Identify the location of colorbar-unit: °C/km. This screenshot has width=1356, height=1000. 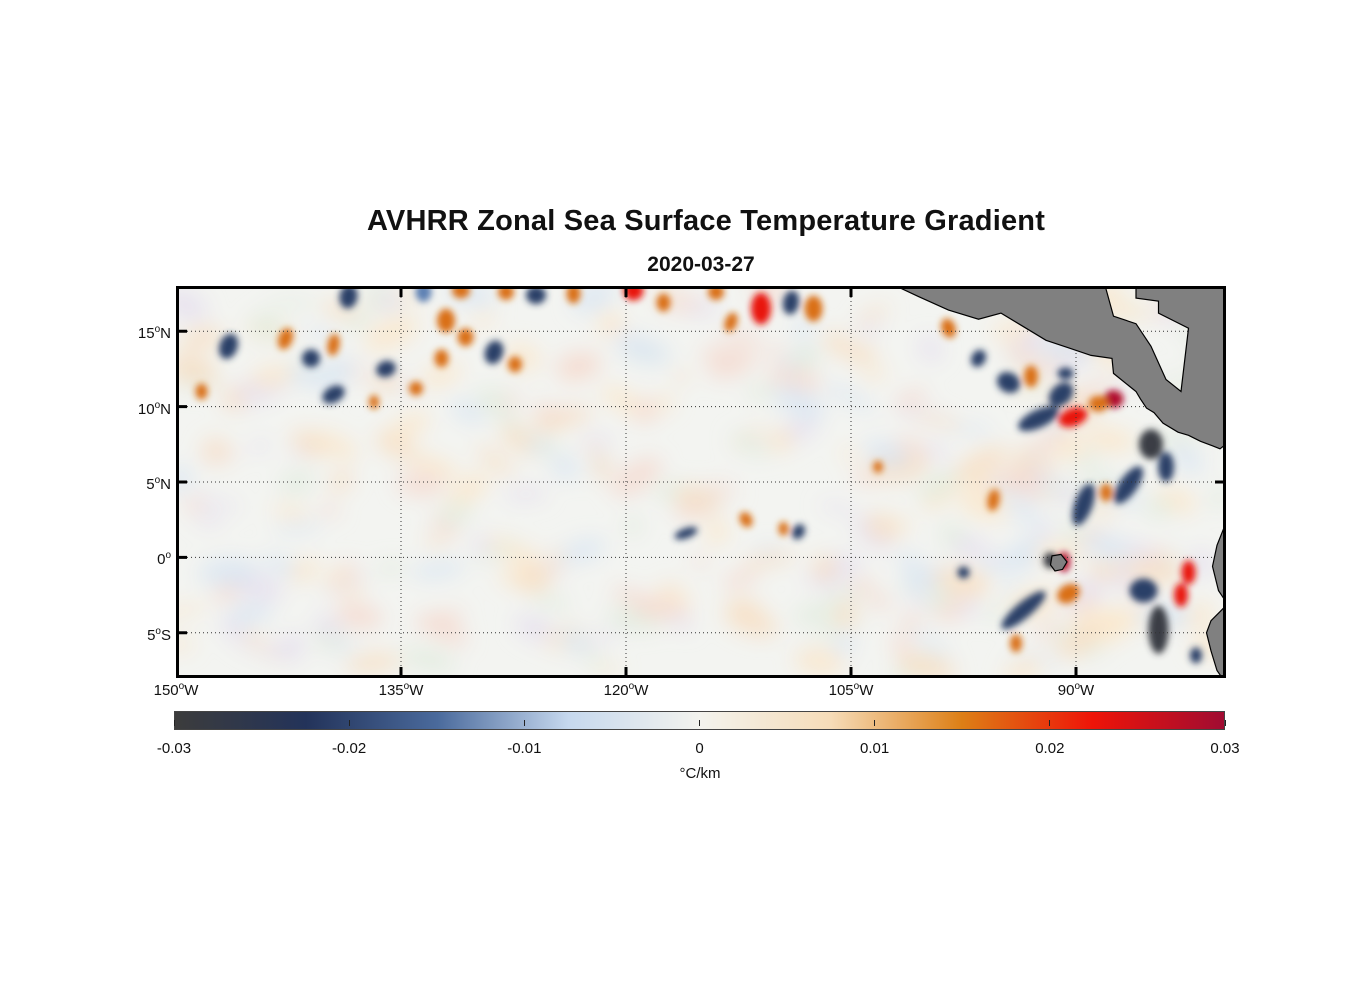
(700, 773).